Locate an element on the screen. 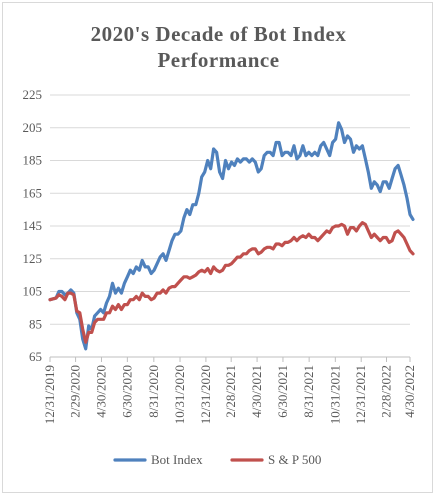  chart-title-line-2: Performance is located at coordinates (218, 60).